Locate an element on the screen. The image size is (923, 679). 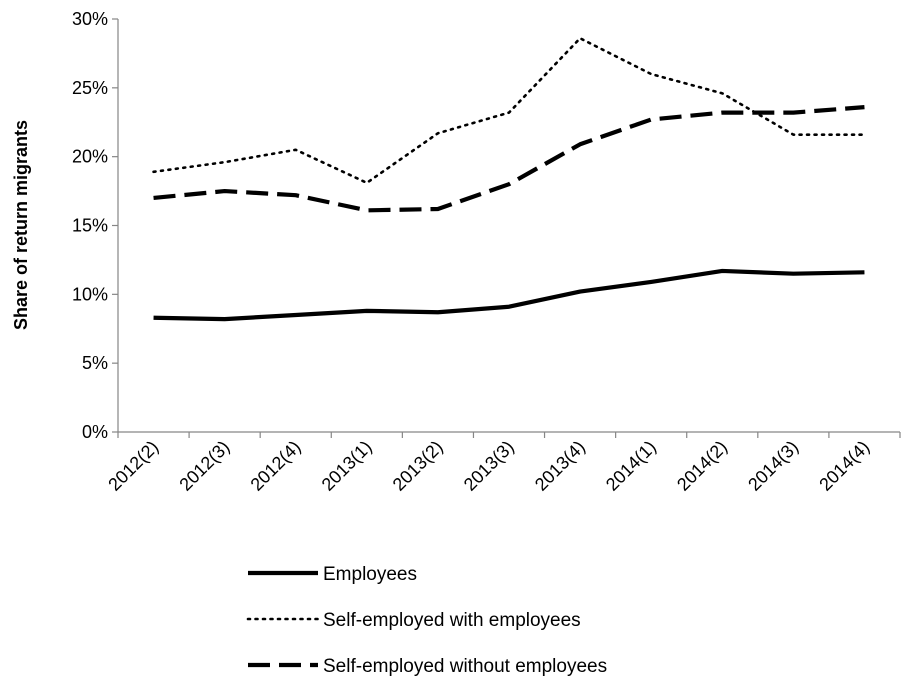
legend-label: Self-employed without employees is located at coordinates (465, 666).